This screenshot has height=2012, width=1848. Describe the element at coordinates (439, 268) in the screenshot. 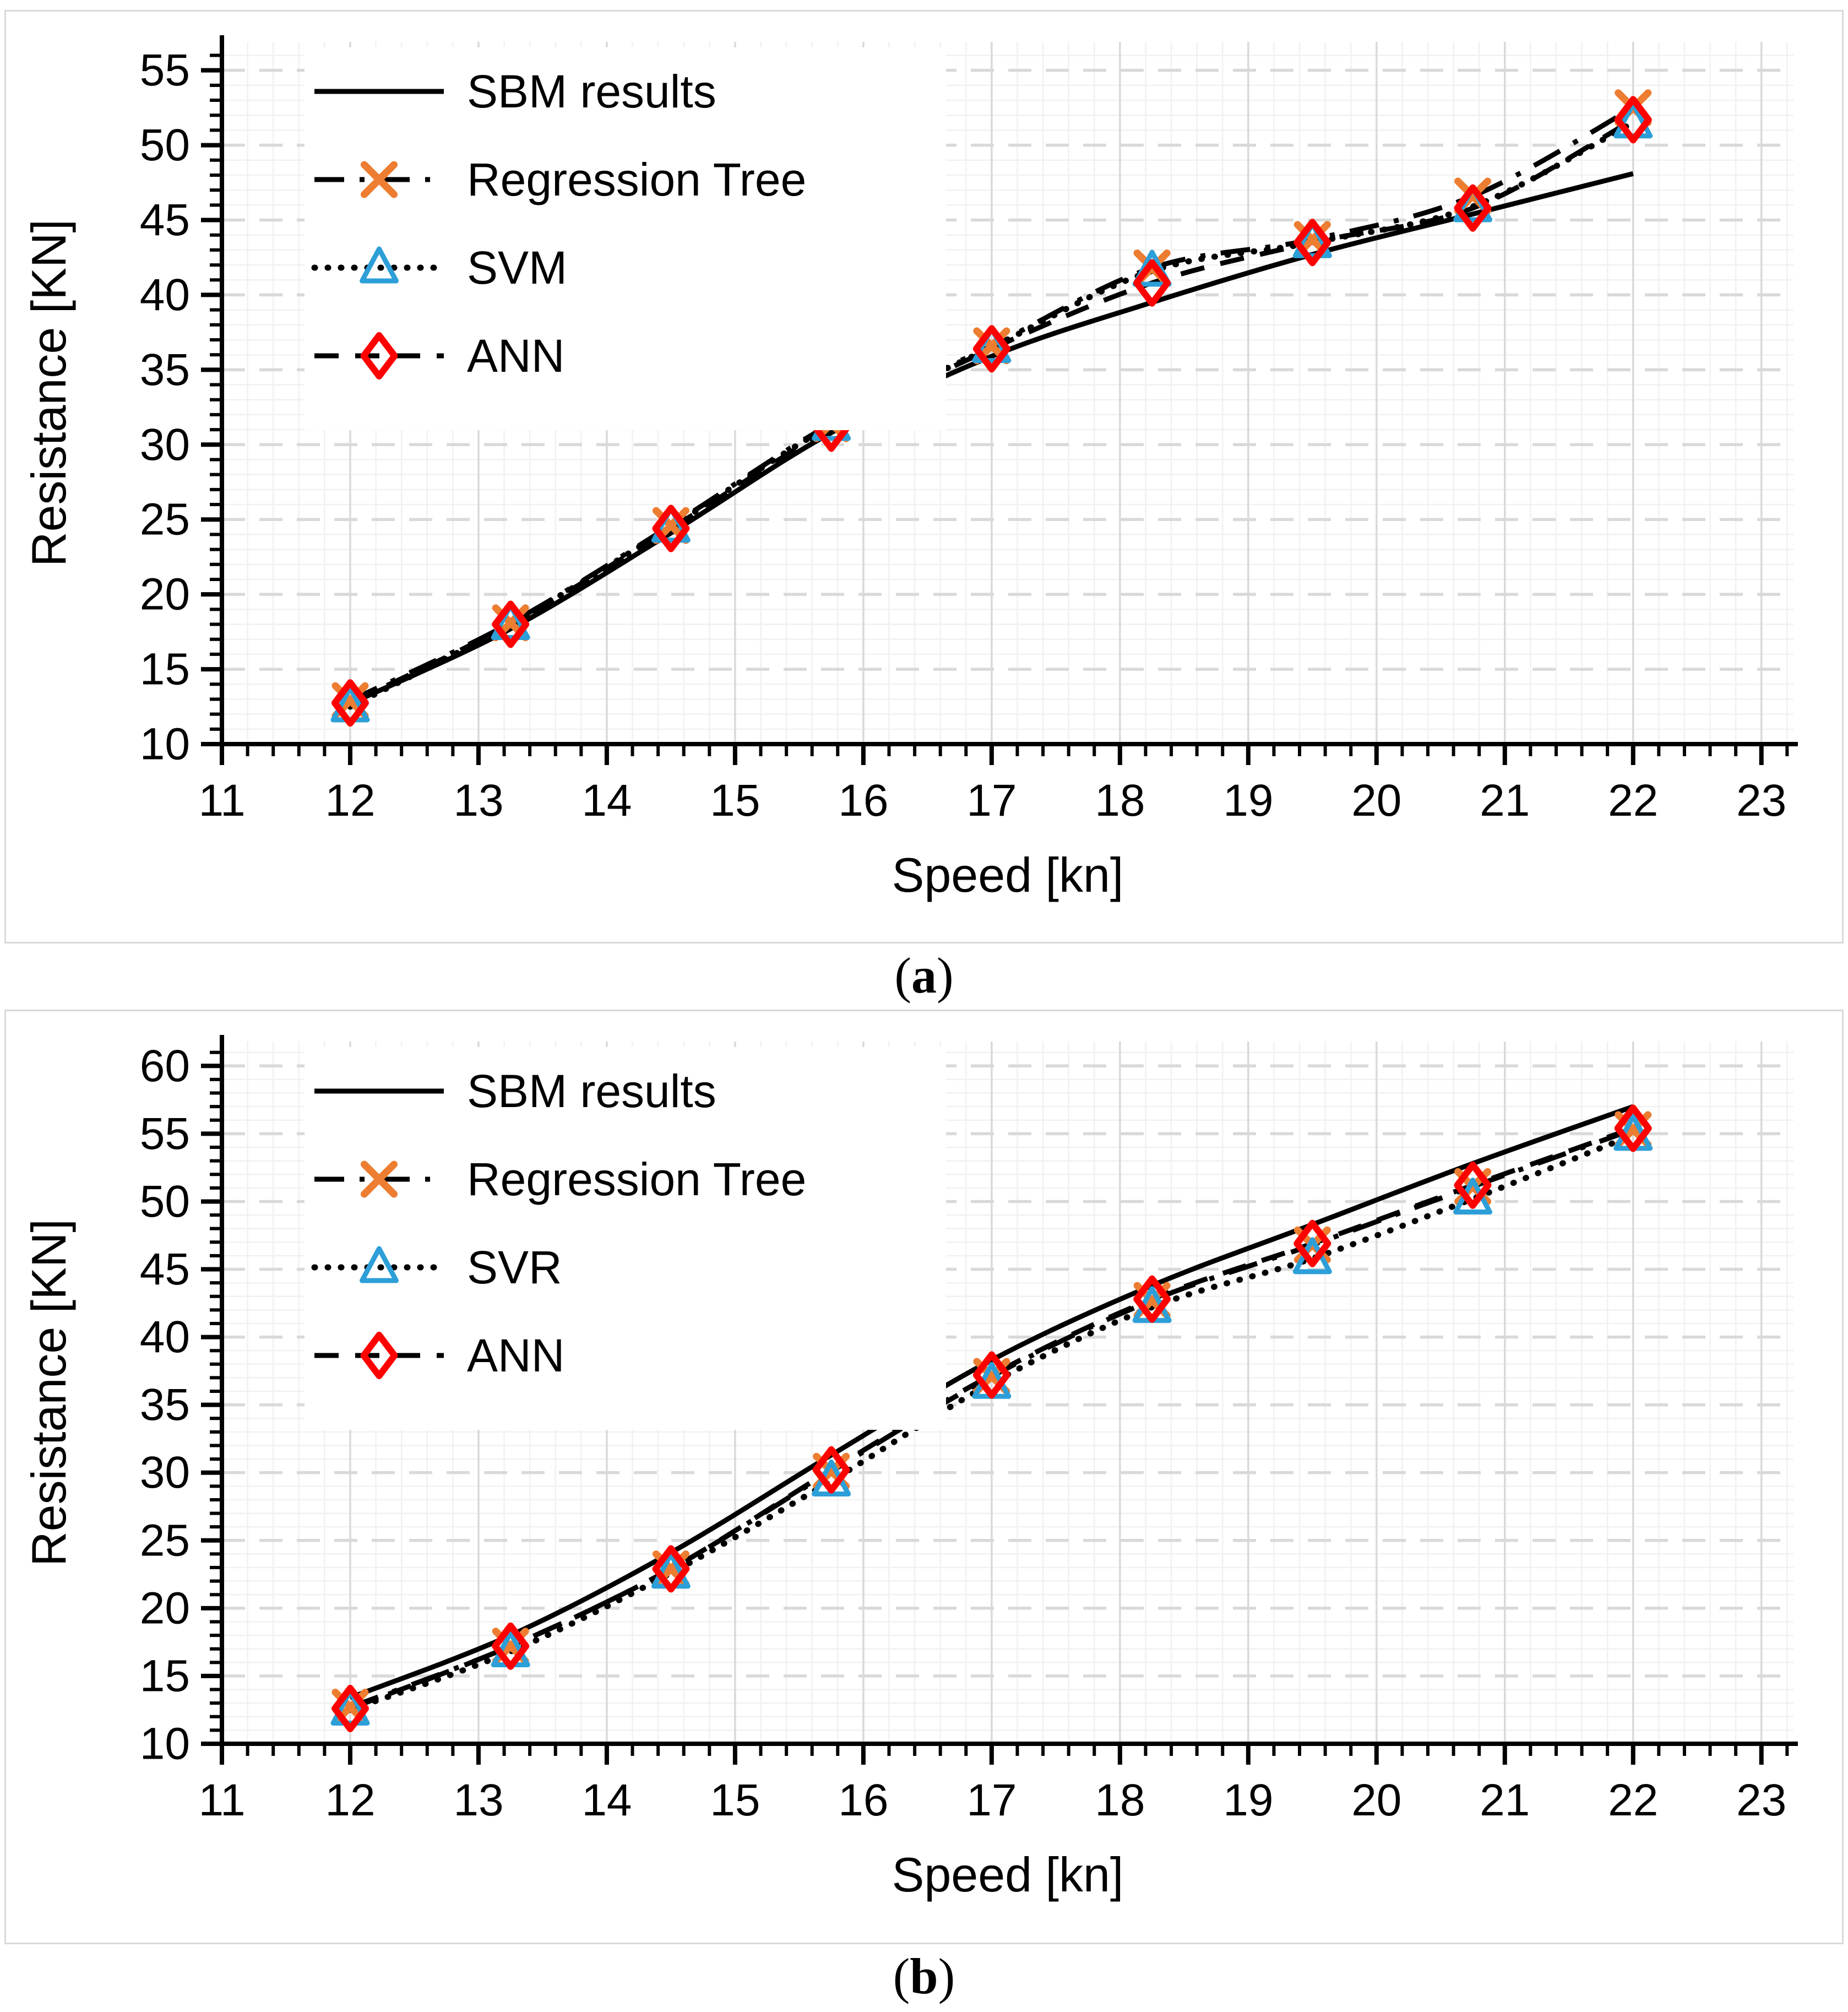

I see `legend-item-svm: SVM` at that location.